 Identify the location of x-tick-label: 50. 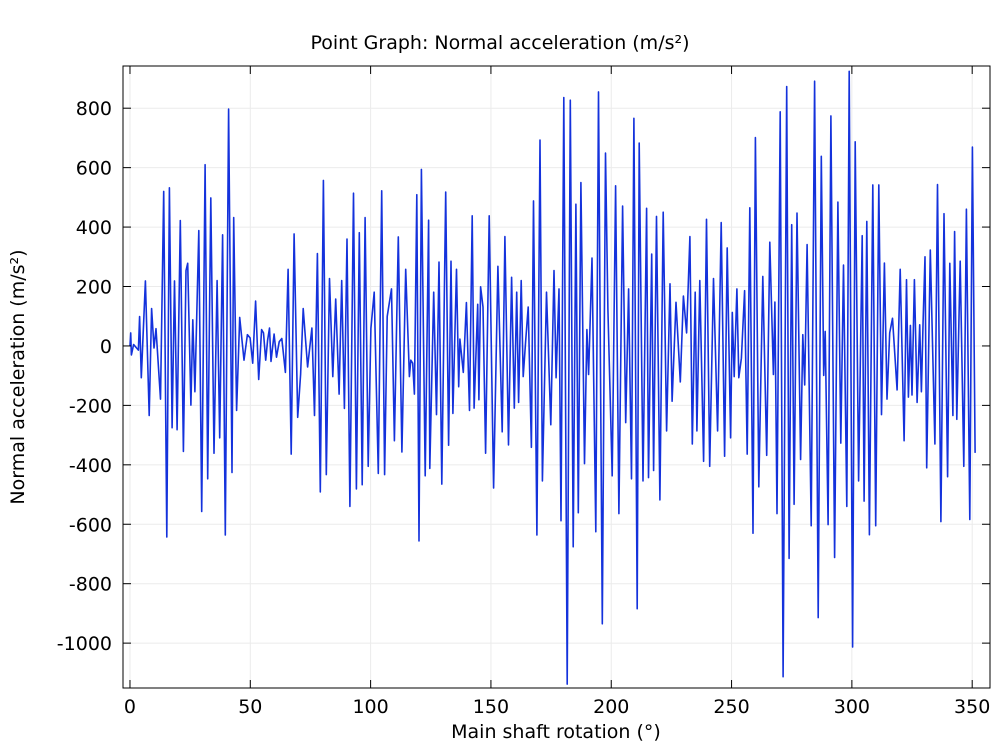
(250, 707).